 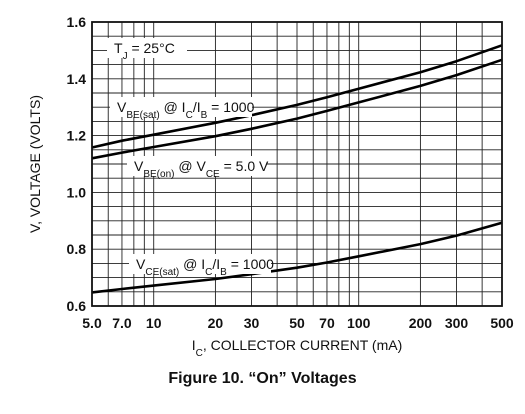 What do you see at coordinates (35, 164) in the screenshot?
I see `y-axis-title: V, VOLTAGE (VOLTS)` at bounding box center [35, 164].